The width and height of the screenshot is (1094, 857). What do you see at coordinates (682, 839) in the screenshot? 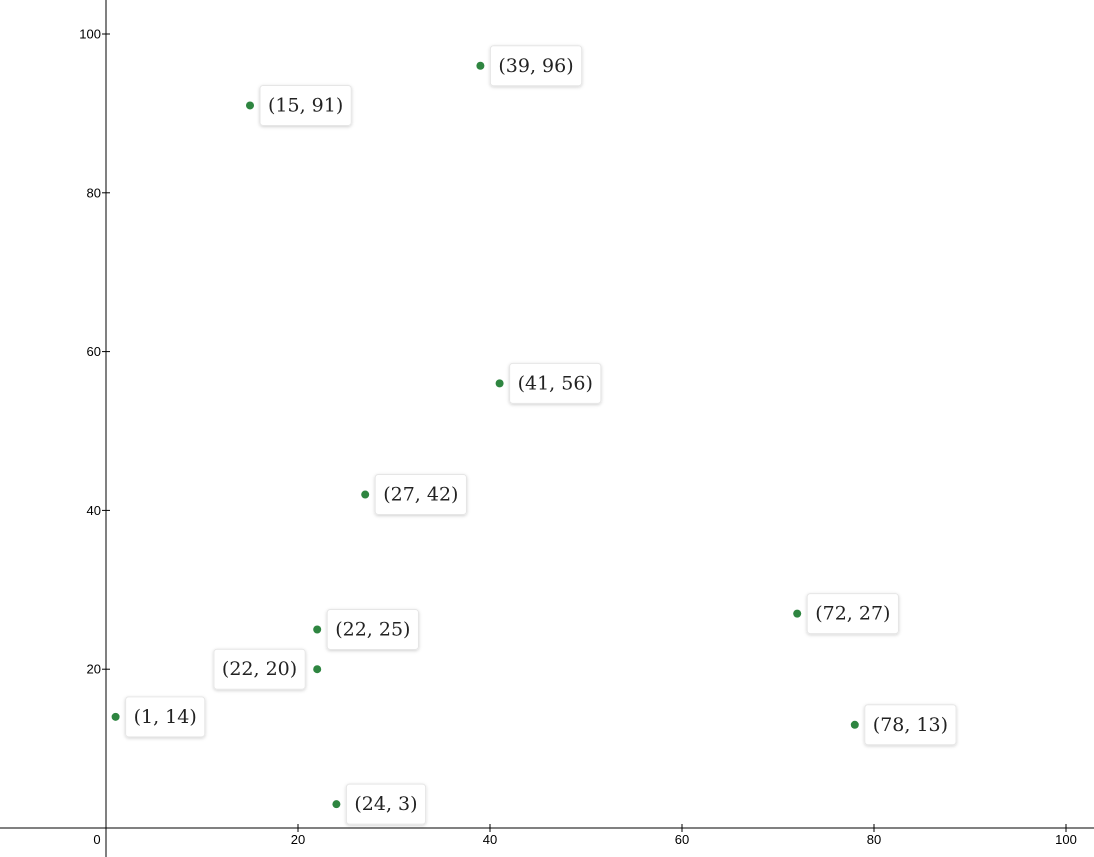
I see `x-tick-label: 60` at bounding box center [682, 839].